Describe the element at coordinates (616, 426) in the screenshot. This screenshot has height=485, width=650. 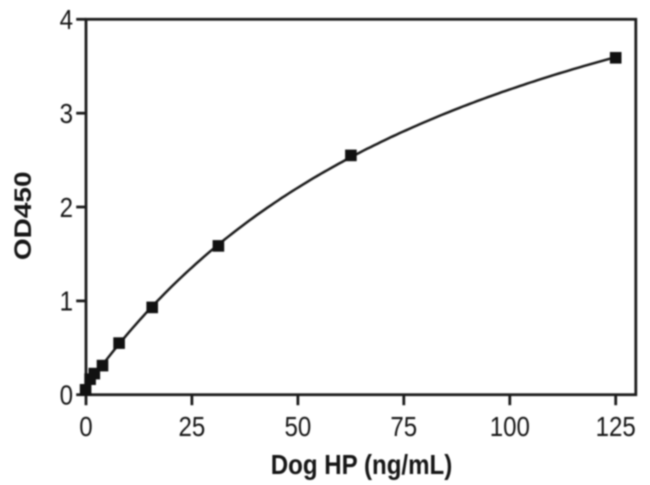
I see `svg-text: 125` at that location.